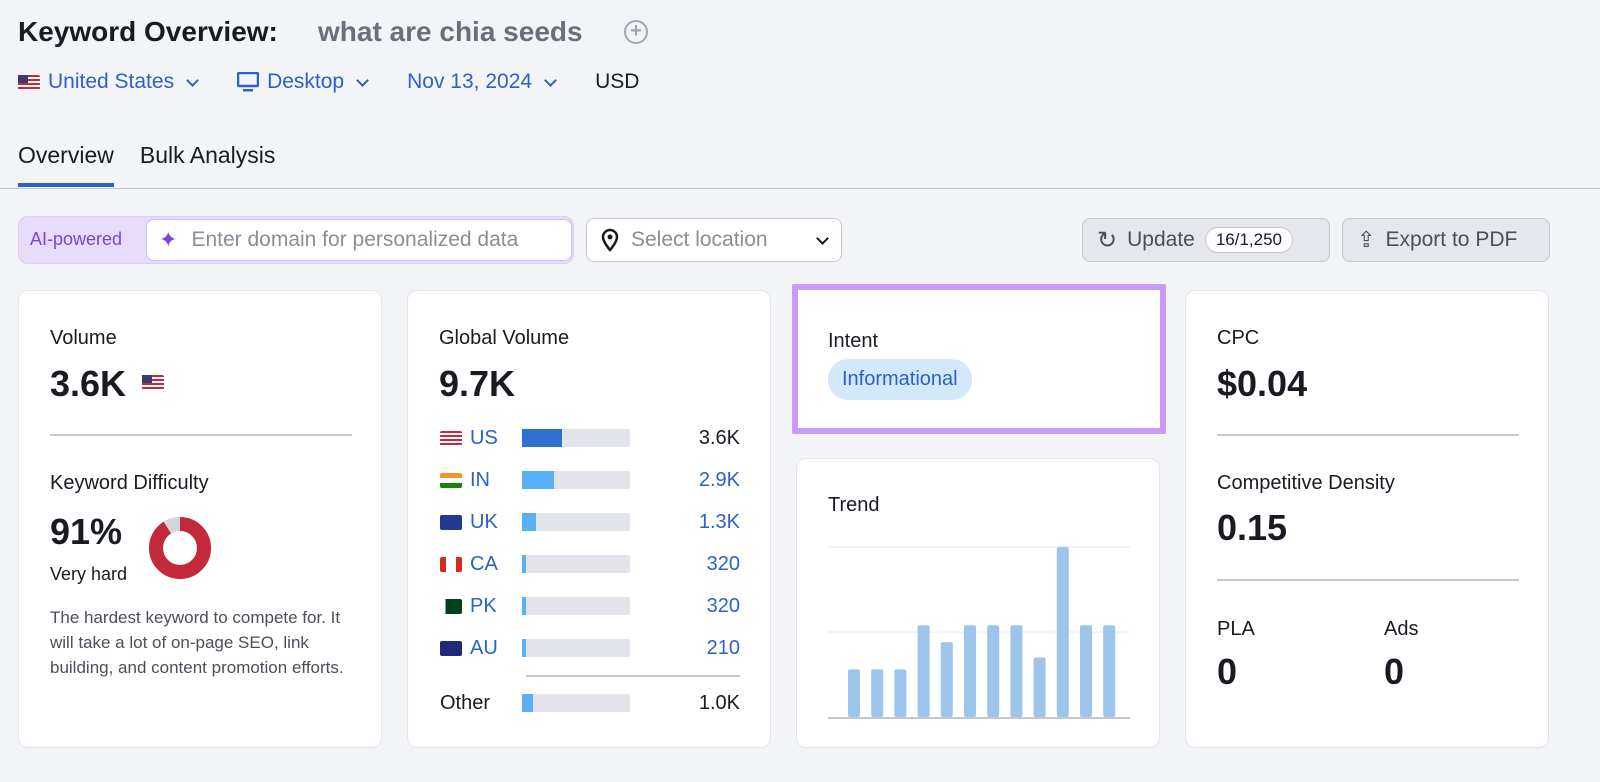  I want to click on country-code: UK, so click(484, 521).